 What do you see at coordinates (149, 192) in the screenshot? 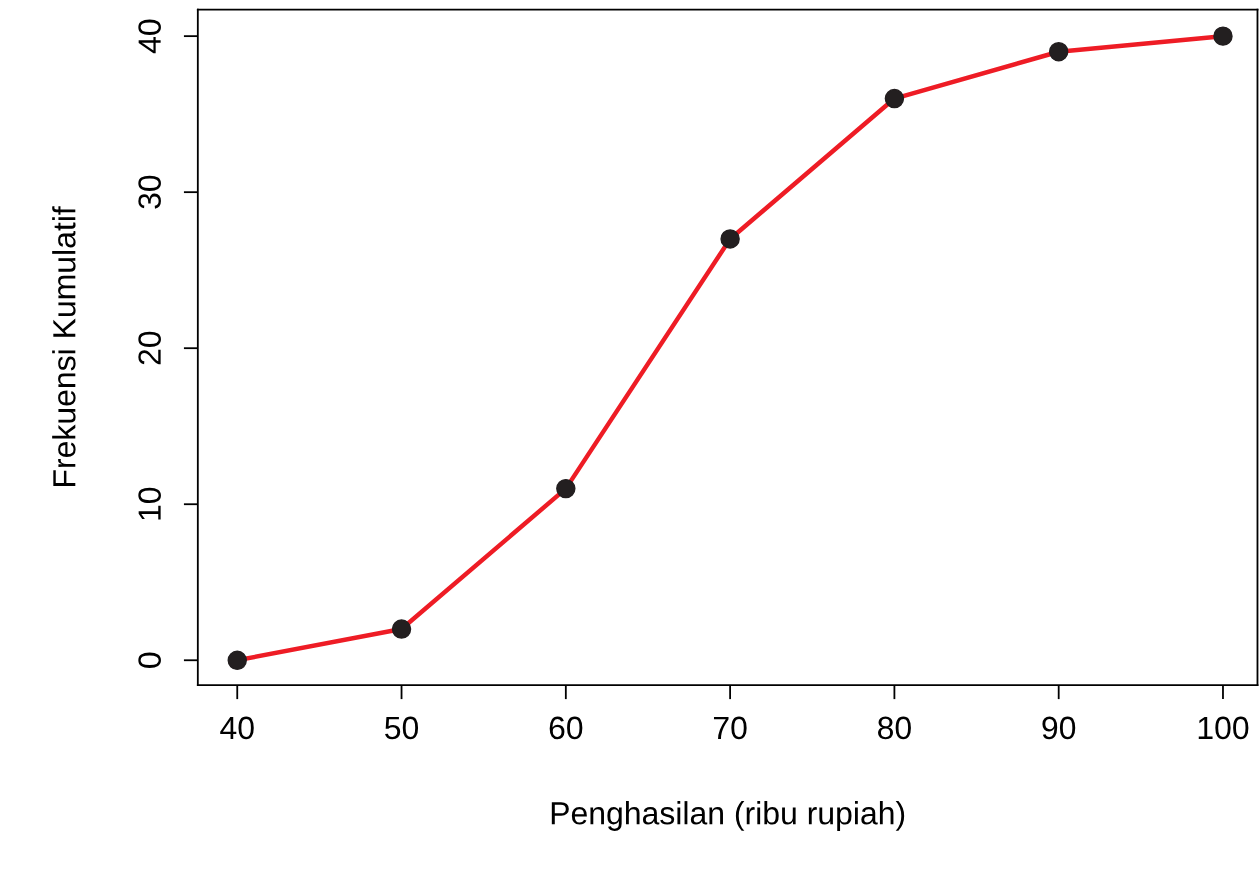
I see `y-tick-label: 30` at bounding box center [149, 192].